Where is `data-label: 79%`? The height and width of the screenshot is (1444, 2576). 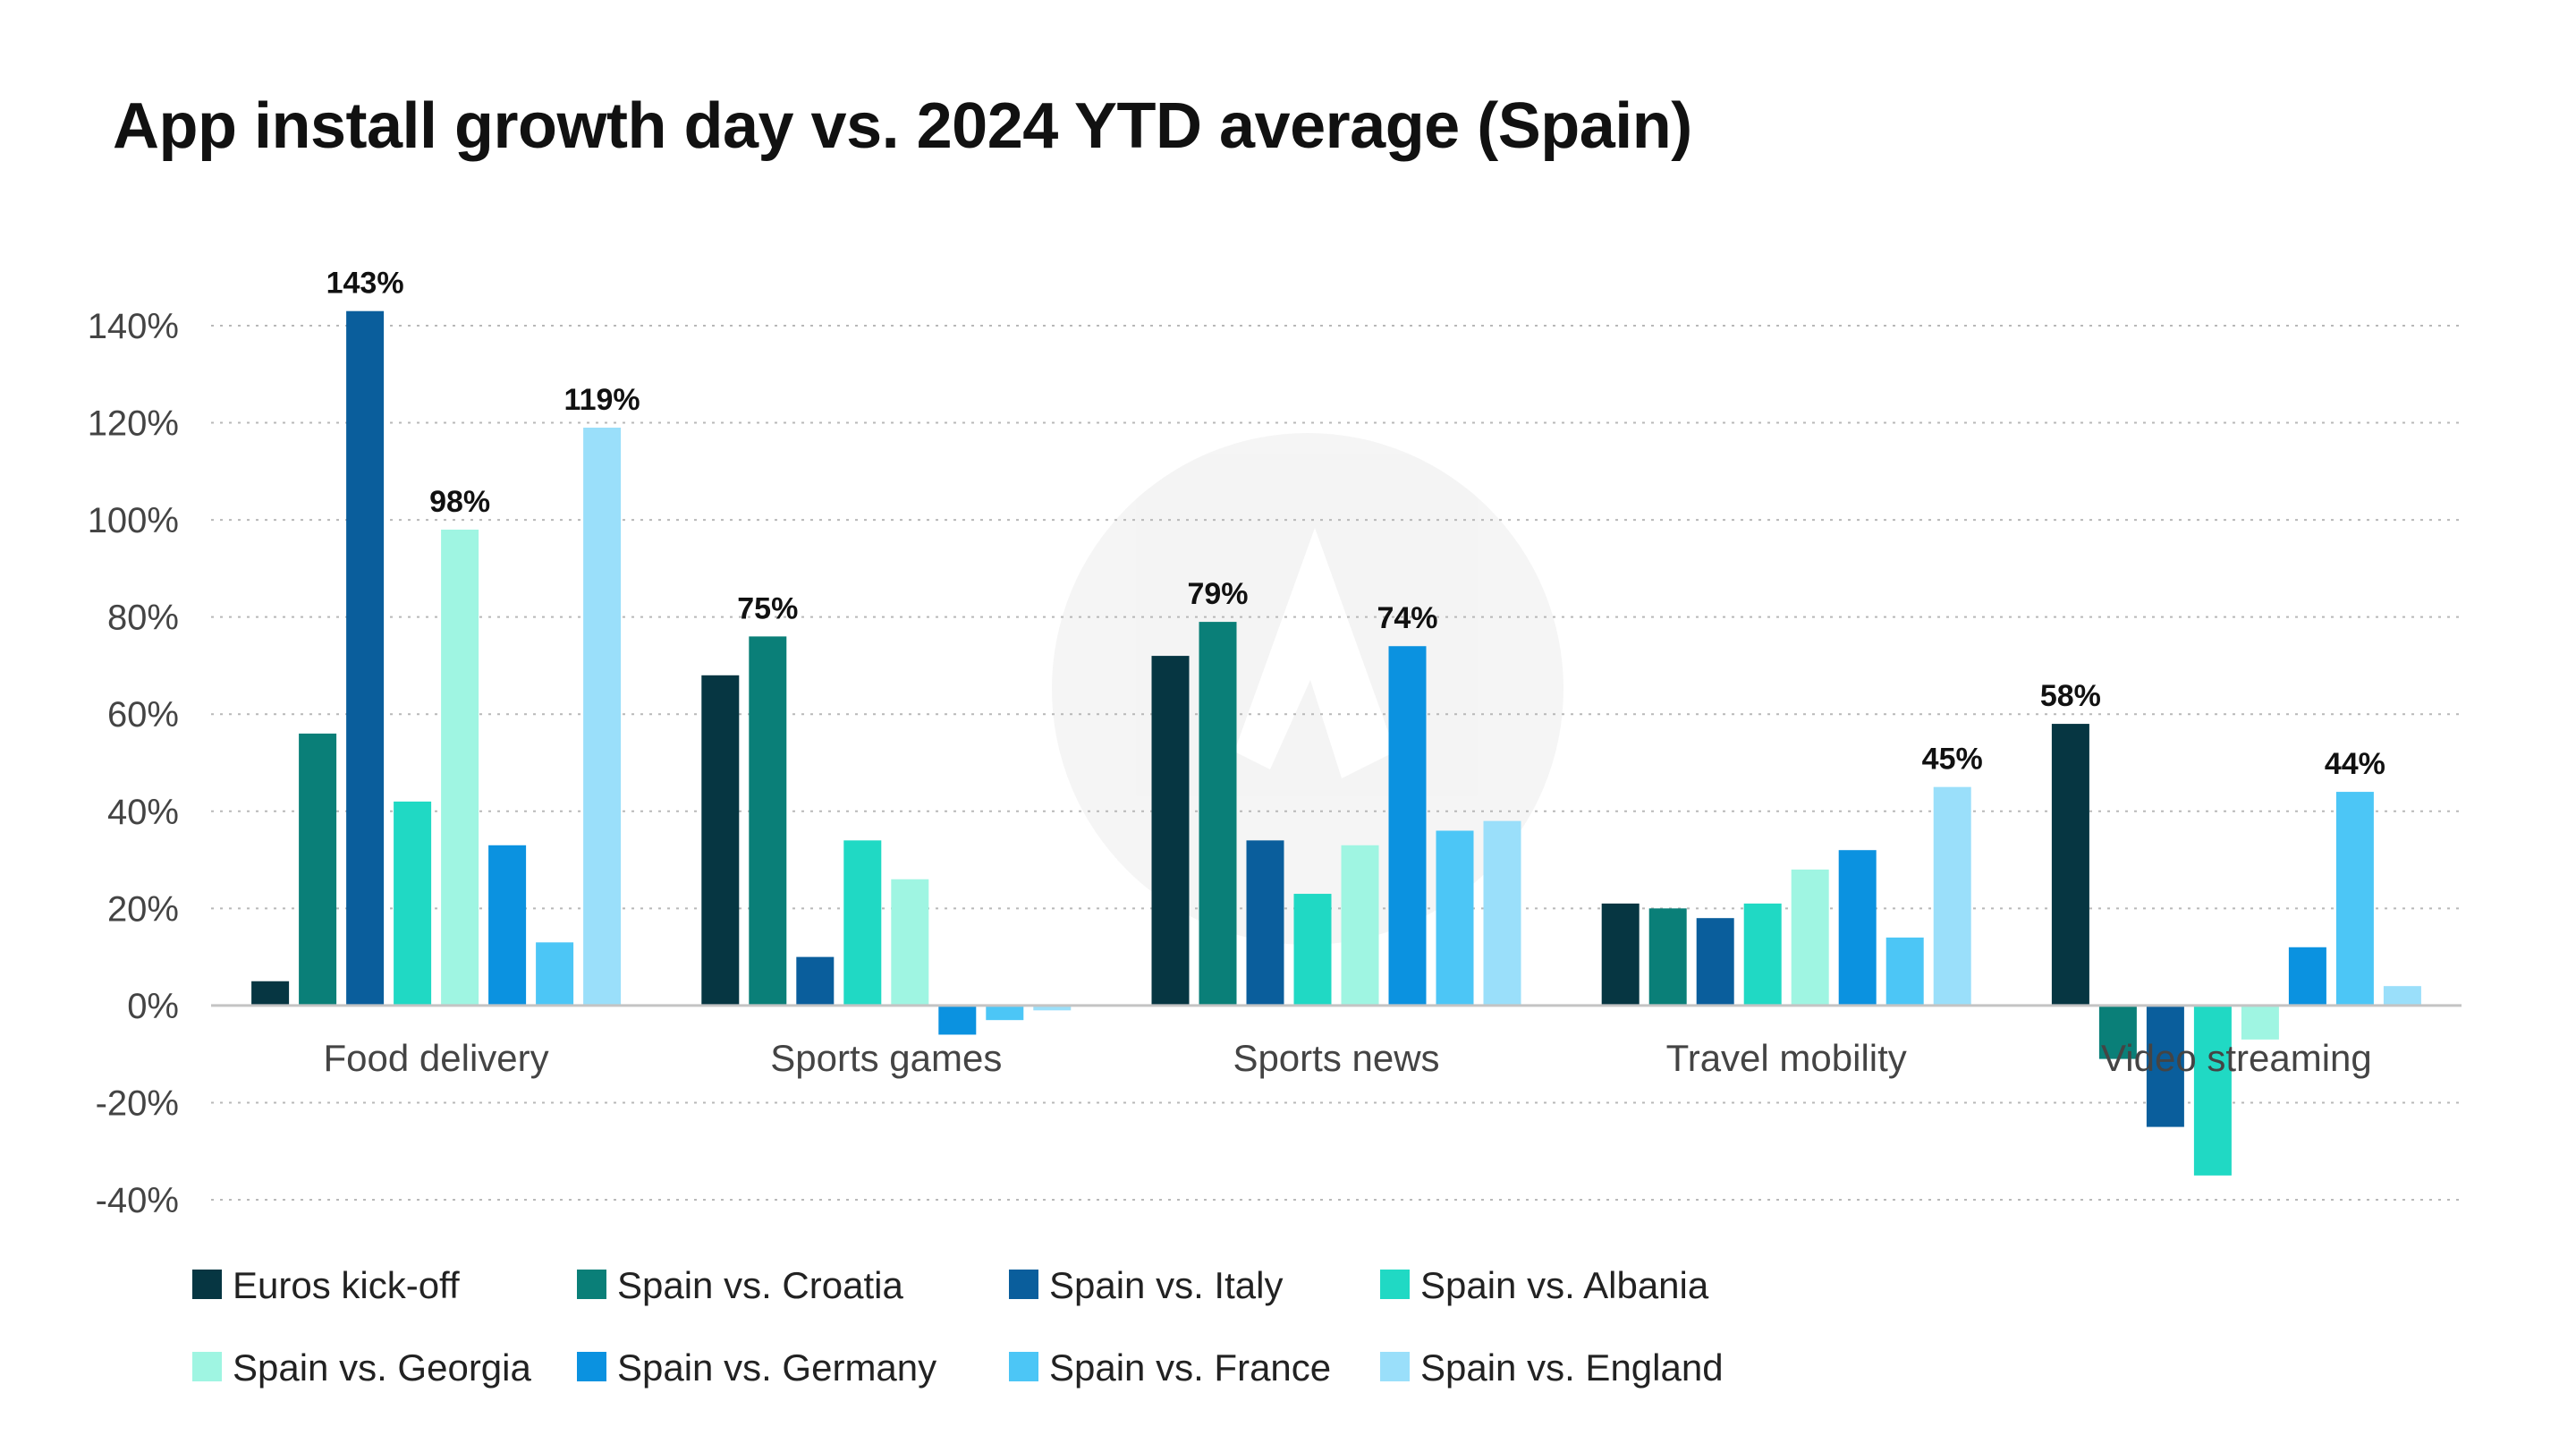
data-label: 79% is located at coordinates (1217, 594).